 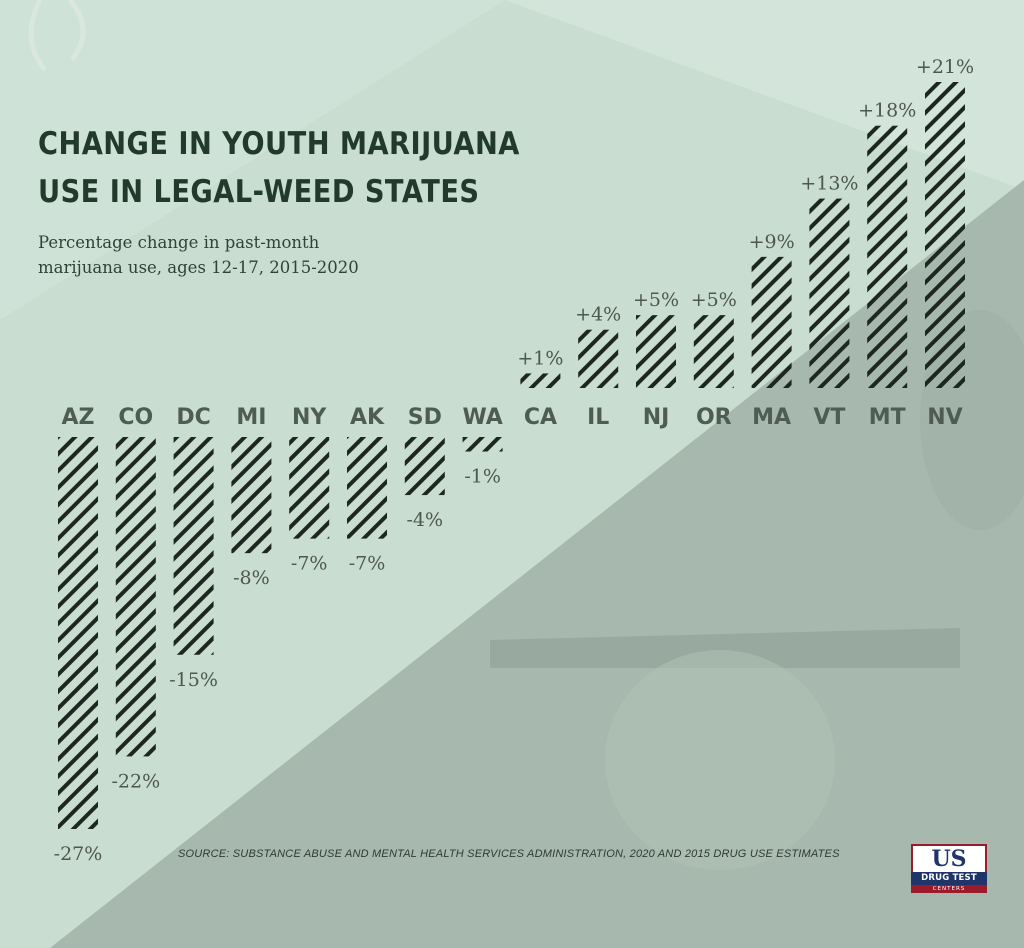 I want to click on category-label-sd: SD, so click(x=425, y=417).